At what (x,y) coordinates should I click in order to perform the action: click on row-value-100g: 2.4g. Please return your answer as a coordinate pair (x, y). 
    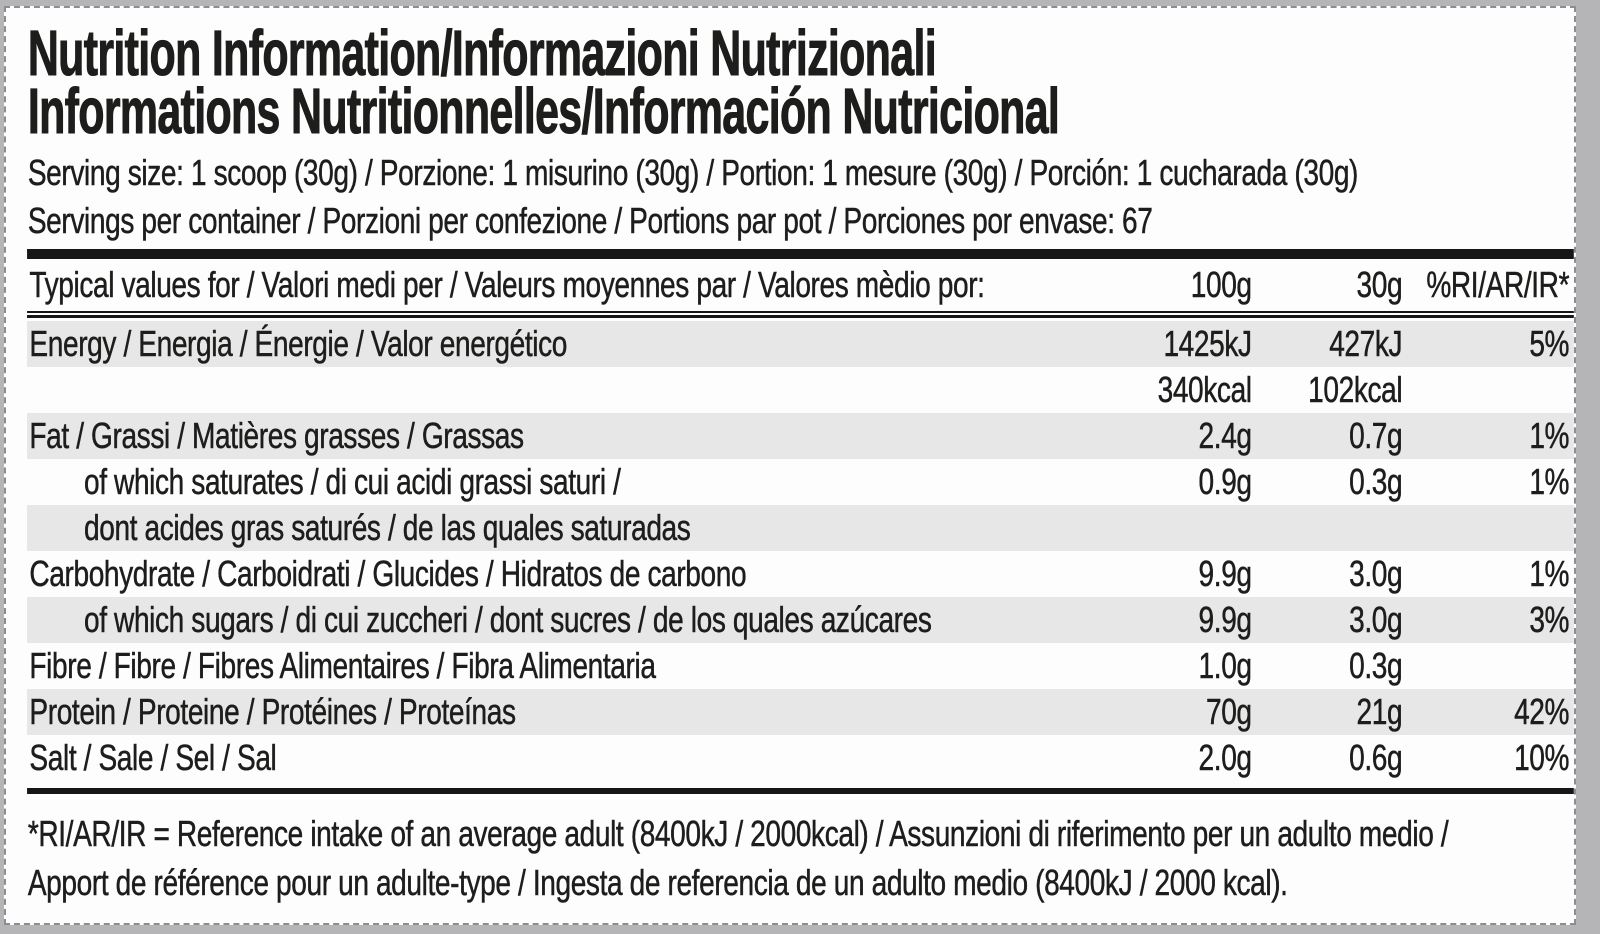
    Looking at the image, I should click on (1225, 436).